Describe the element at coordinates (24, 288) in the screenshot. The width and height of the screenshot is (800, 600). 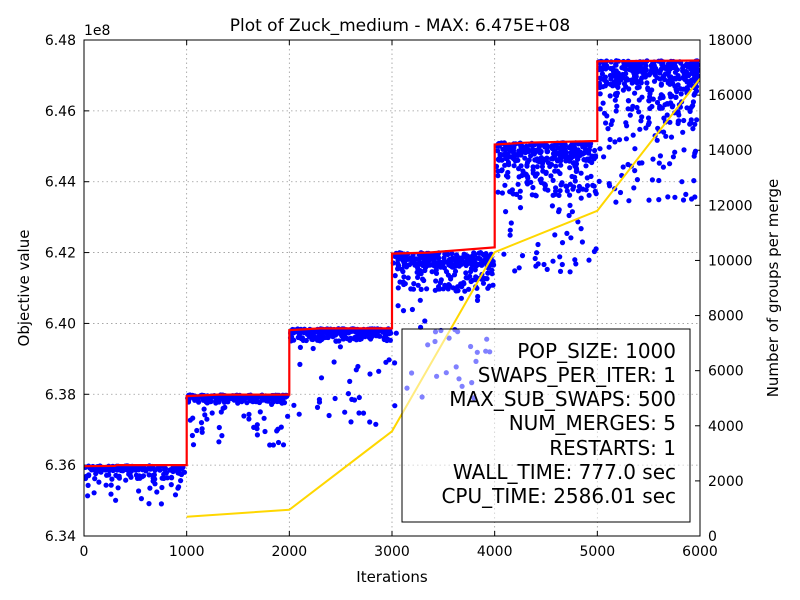
I see `y-axis-label: Objective value` at that location.